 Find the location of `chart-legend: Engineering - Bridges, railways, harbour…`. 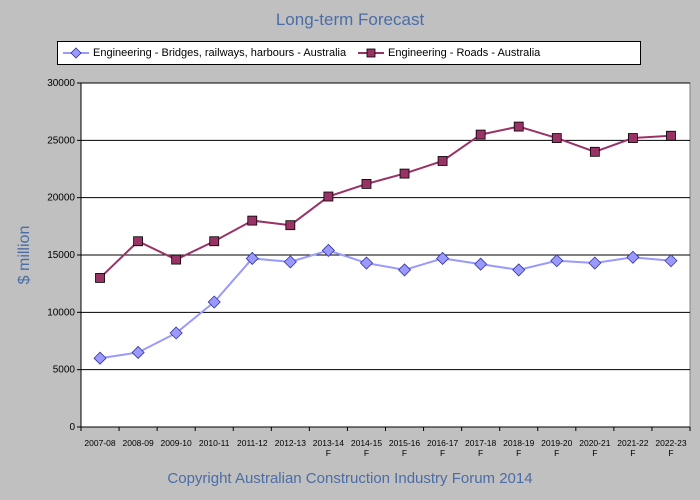

chart-legend: Engineering - Bridges, railways, harbour… is located at coordinates (349, 53).